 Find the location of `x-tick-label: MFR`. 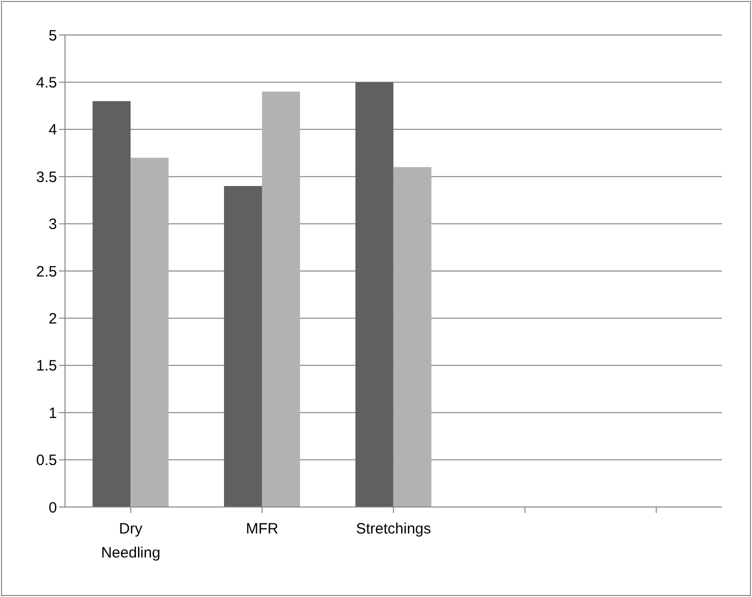

x-tick-label: MFR is located at coordinates (262, 529).